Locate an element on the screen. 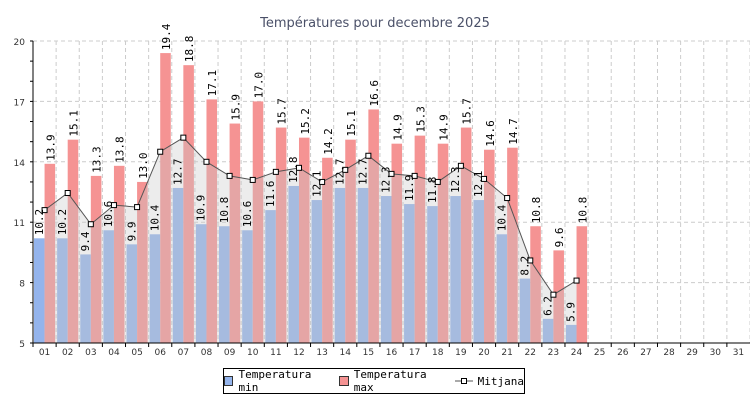 Image resolution: width=750 pixels, height=400 pixels. legend-item-max: Temperatura max is located at coordinates (392, 381).